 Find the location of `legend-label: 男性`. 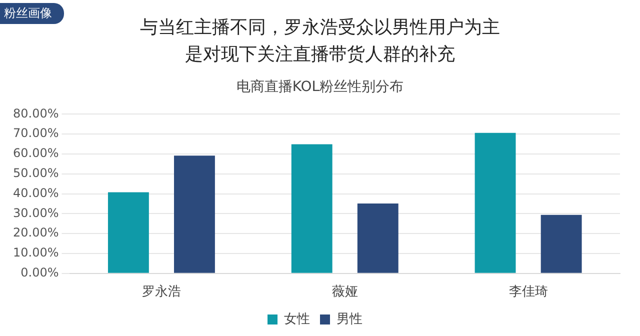

legend-label: 男性 is located at coordinates (349, 319).